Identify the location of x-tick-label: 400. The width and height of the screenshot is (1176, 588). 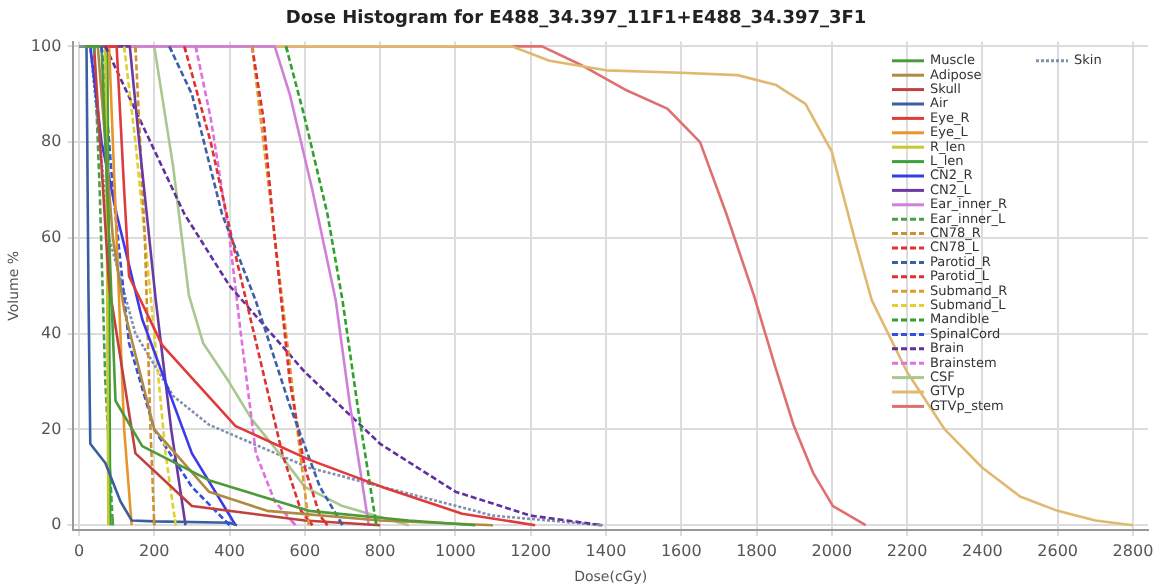
(229, 550).